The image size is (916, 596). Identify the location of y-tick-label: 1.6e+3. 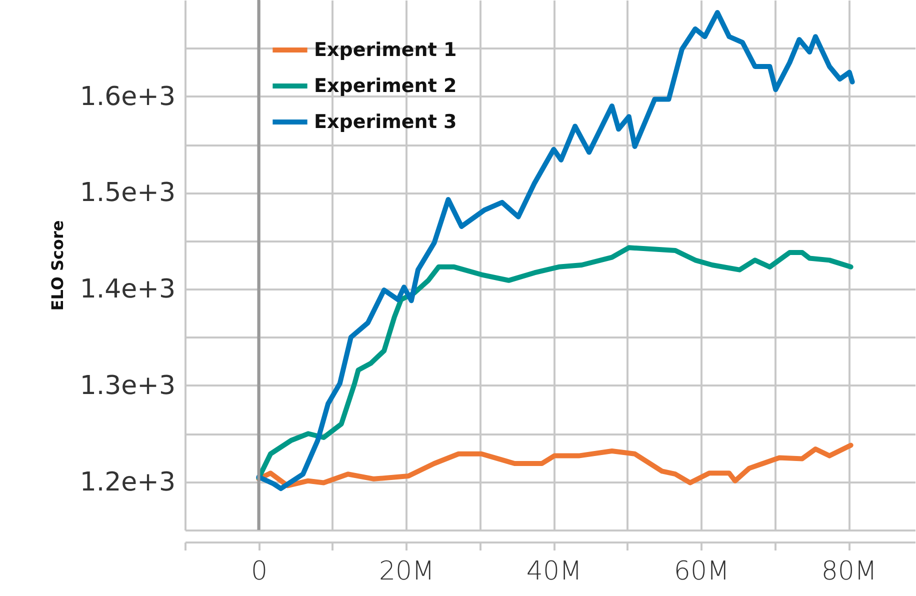
(128, 97).